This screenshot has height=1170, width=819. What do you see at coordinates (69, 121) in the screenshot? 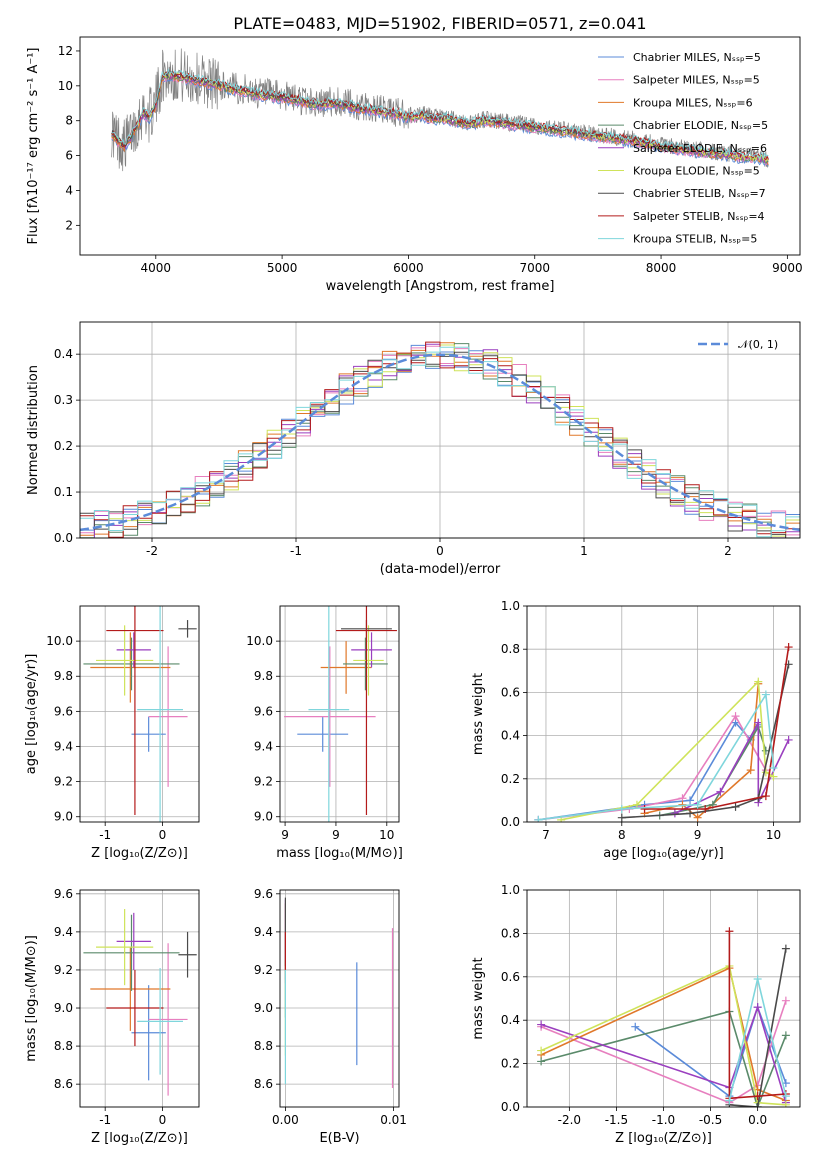
I see `y-tick-label: 8` at bounding box center [69, 121].